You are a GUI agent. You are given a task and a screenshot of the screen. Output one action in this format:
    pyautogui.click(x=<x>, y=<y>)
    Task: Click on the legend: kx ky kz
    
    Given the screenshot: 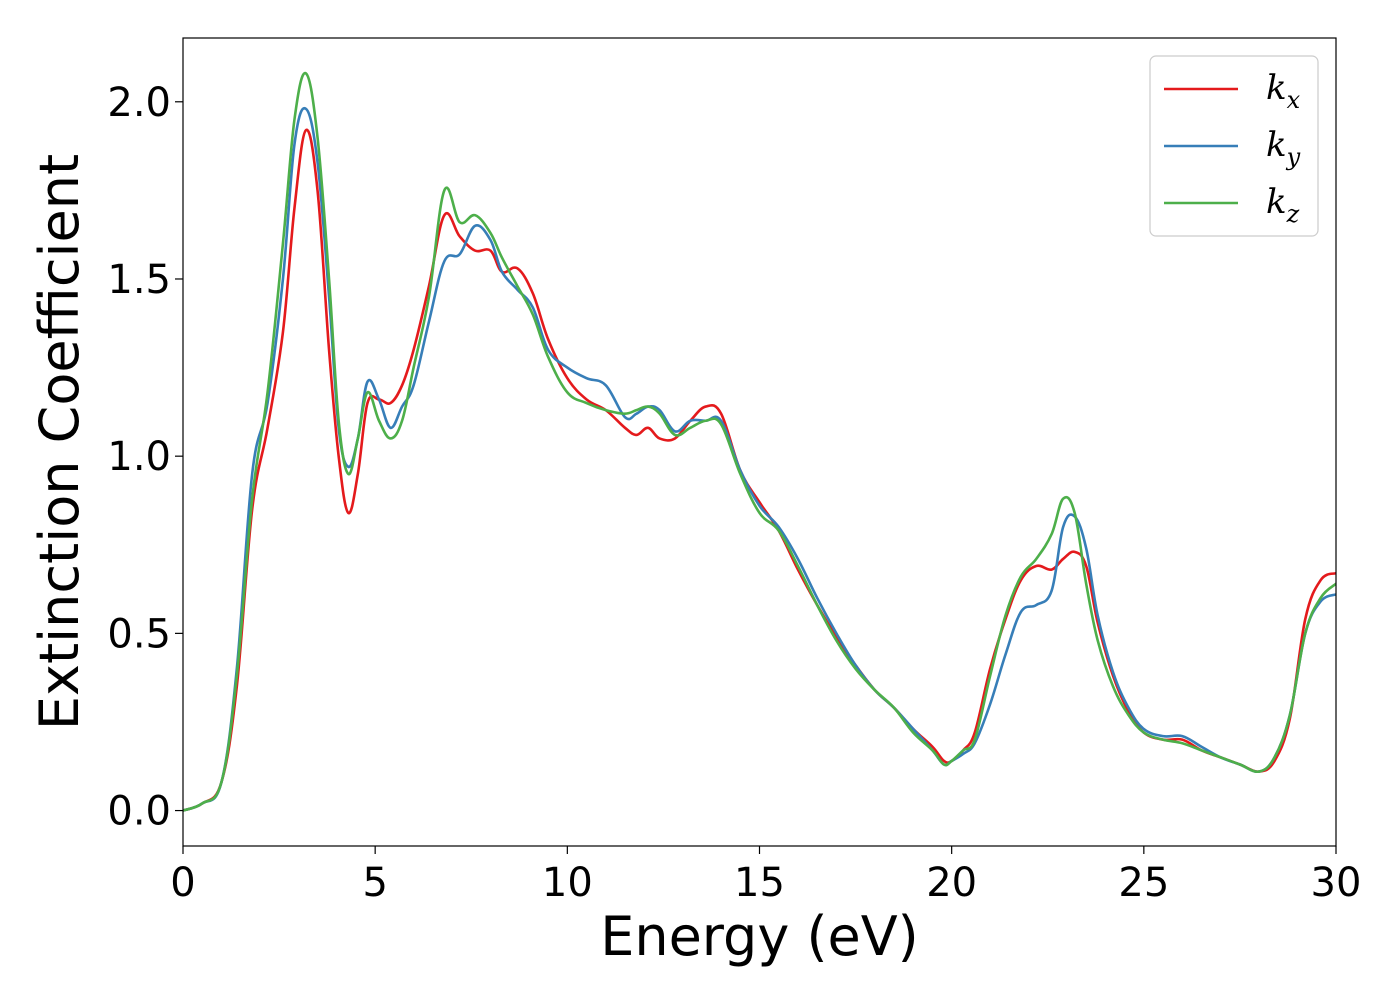 What is the action you would take?
    pyautogui.click(x=1234, y=146)
    